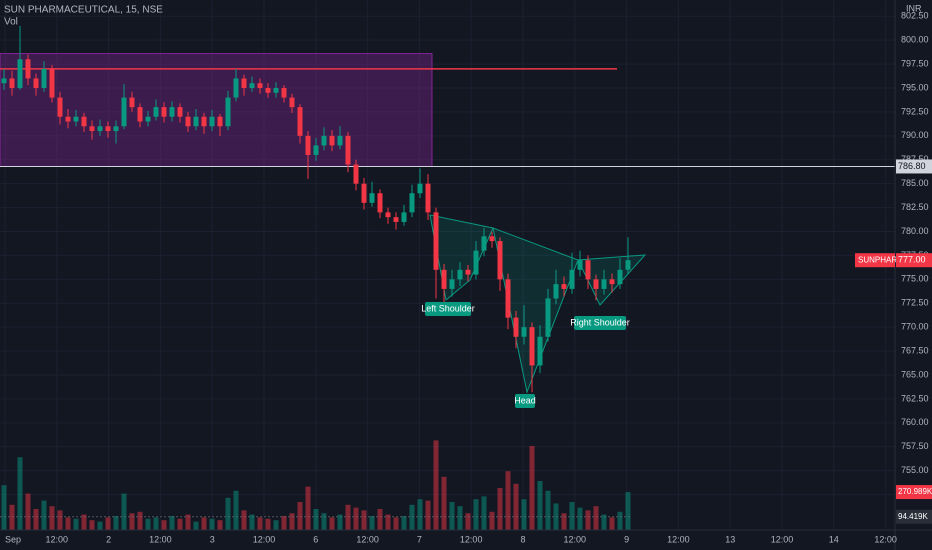  Describe the element at coordinates (83, 10) in the screenshot. I see `chart-title: SUN PHARMACEUTICAL, 15, NSE` at that location.